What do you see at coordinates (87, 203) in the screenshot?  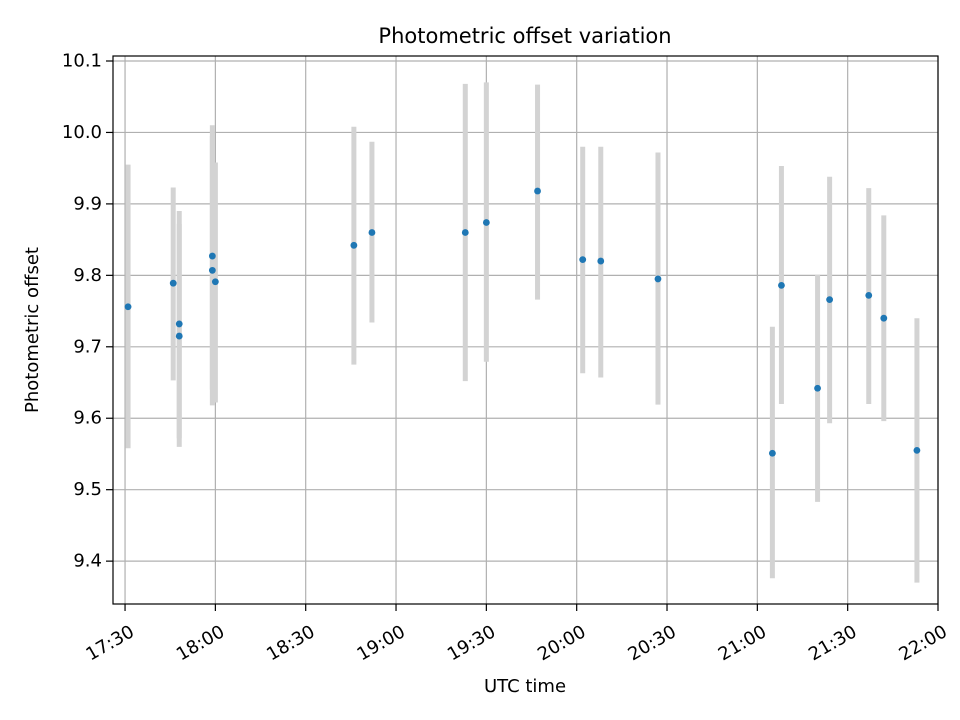 I see `y-tick-label: 9.9` at bounding box center [87, 203].